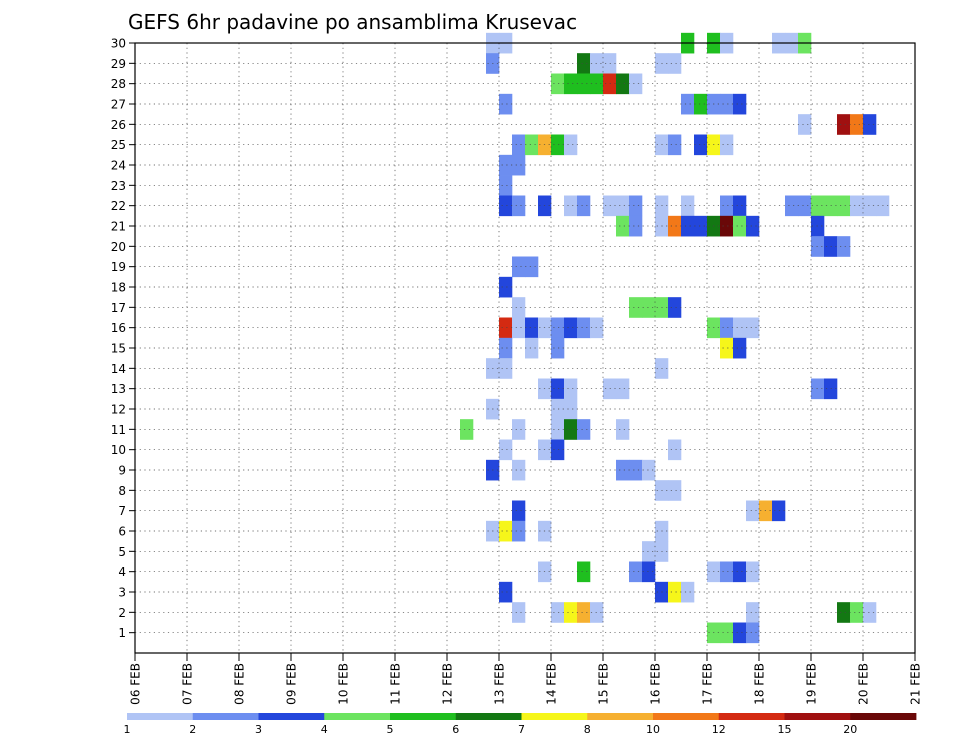  Describe the element at coordinates (122, 593) in the screenshot. I see `y-tick-label: 3` at that location.